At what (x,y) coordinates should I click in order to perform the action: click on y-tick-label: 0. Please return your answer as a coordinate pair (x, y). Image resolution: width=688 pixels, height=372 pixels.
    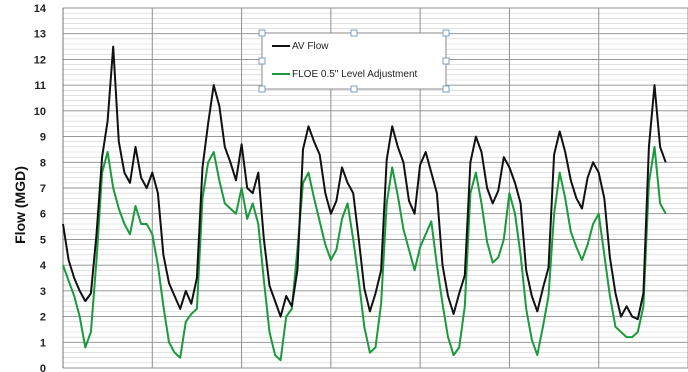
    Looking at the image, I should click on (43, 367).